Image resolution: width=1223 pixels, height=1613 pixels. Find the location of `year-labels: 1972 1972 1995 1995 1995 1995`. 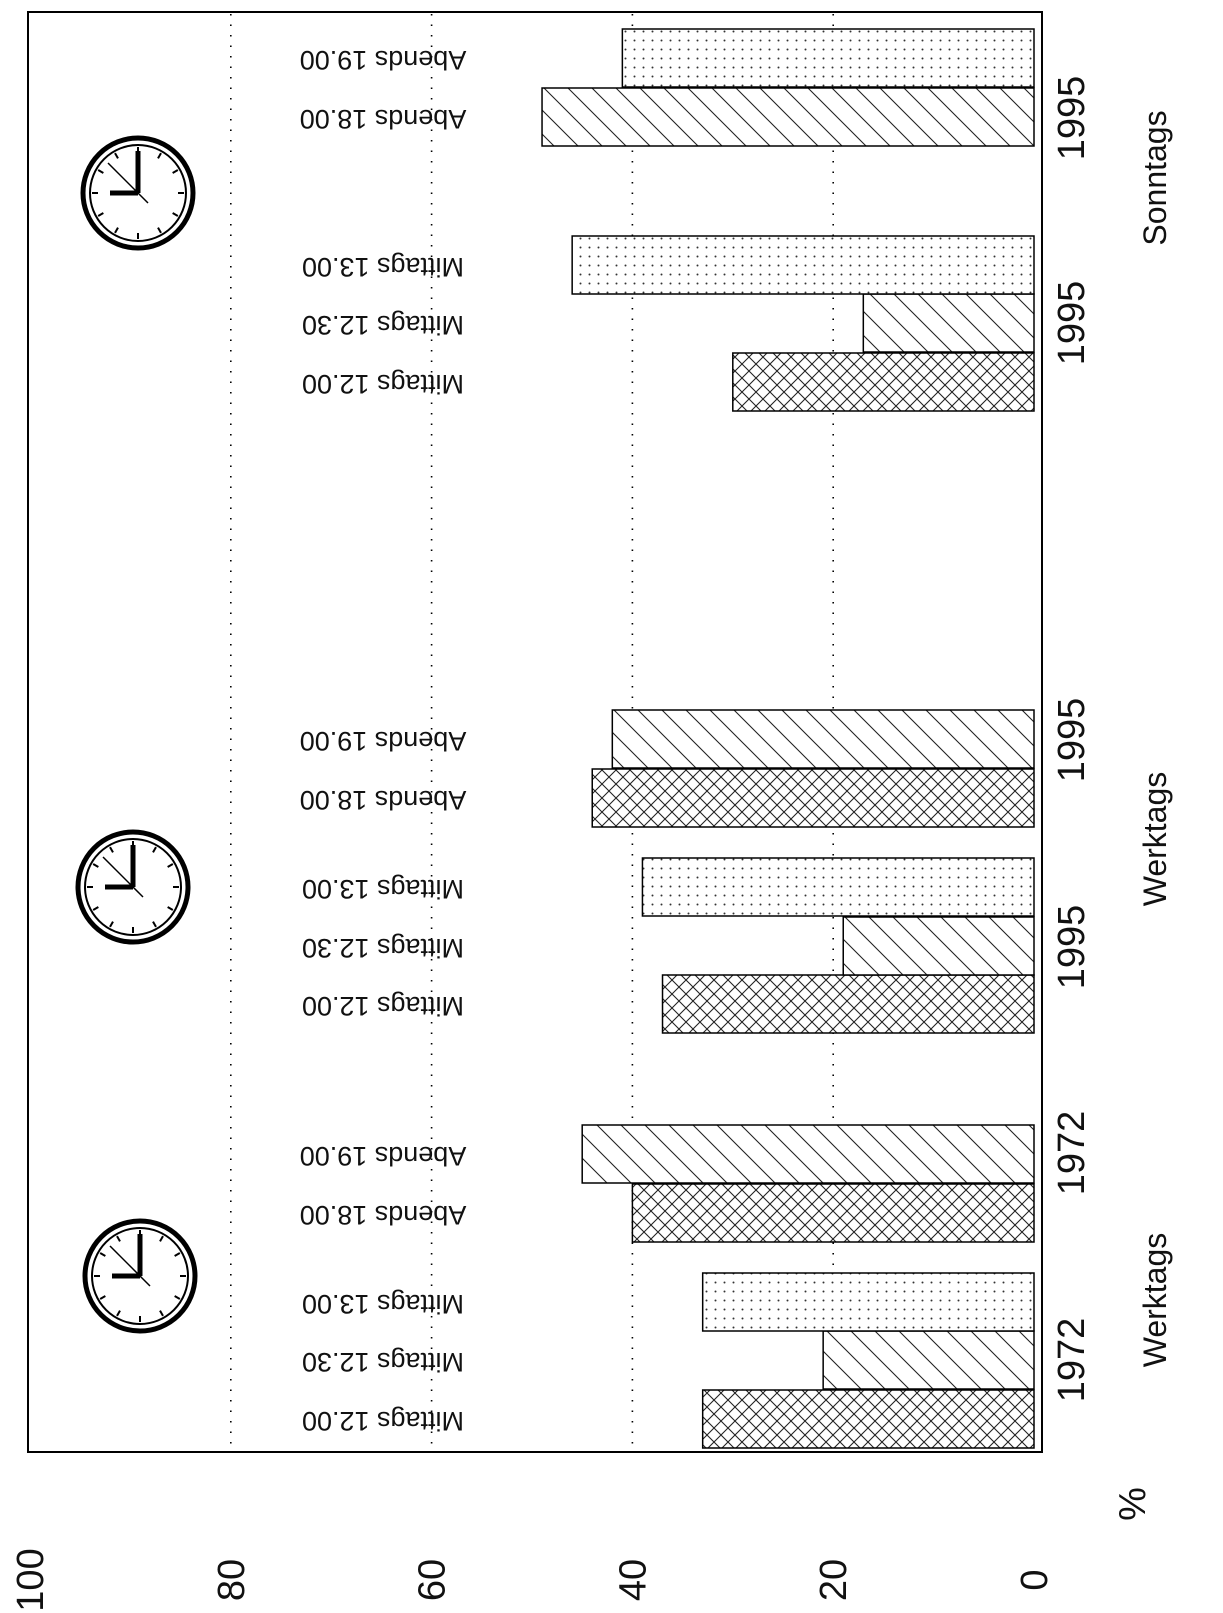

year-labels: 1972 1972 1995 1995 1995 1995 is located at coordinates (1072, 739).